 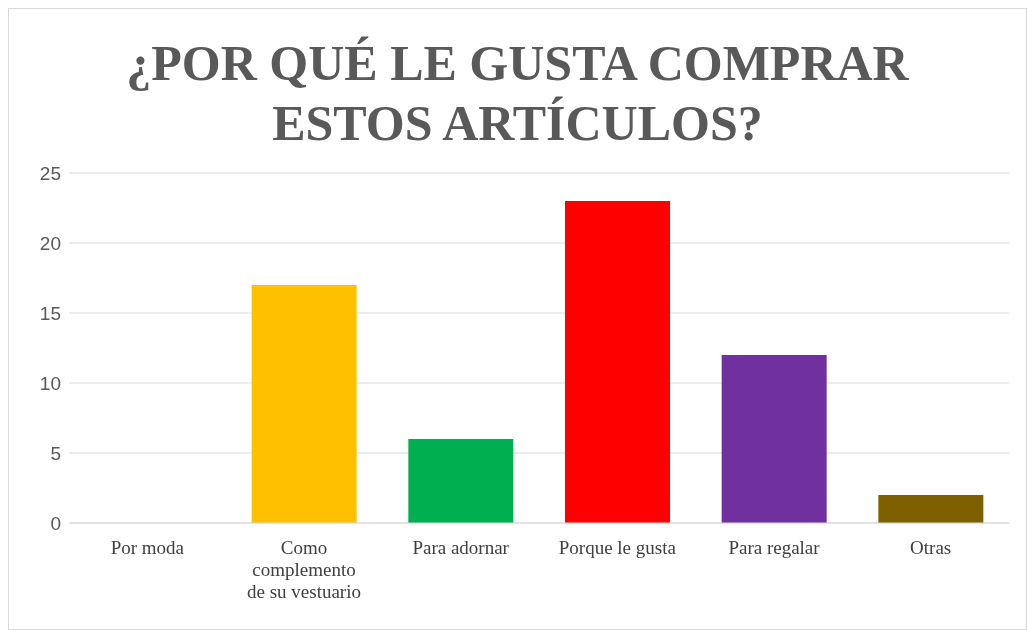 What do you see at coordinates (50, 243) in the screenshot?
I see `y-tick-label: 20` at bounding box center [50, 243].